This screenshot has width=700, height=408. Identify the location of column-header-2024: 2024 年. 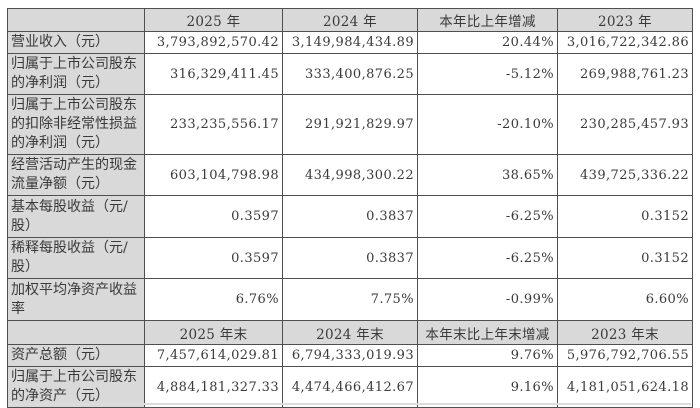
(350, 20).